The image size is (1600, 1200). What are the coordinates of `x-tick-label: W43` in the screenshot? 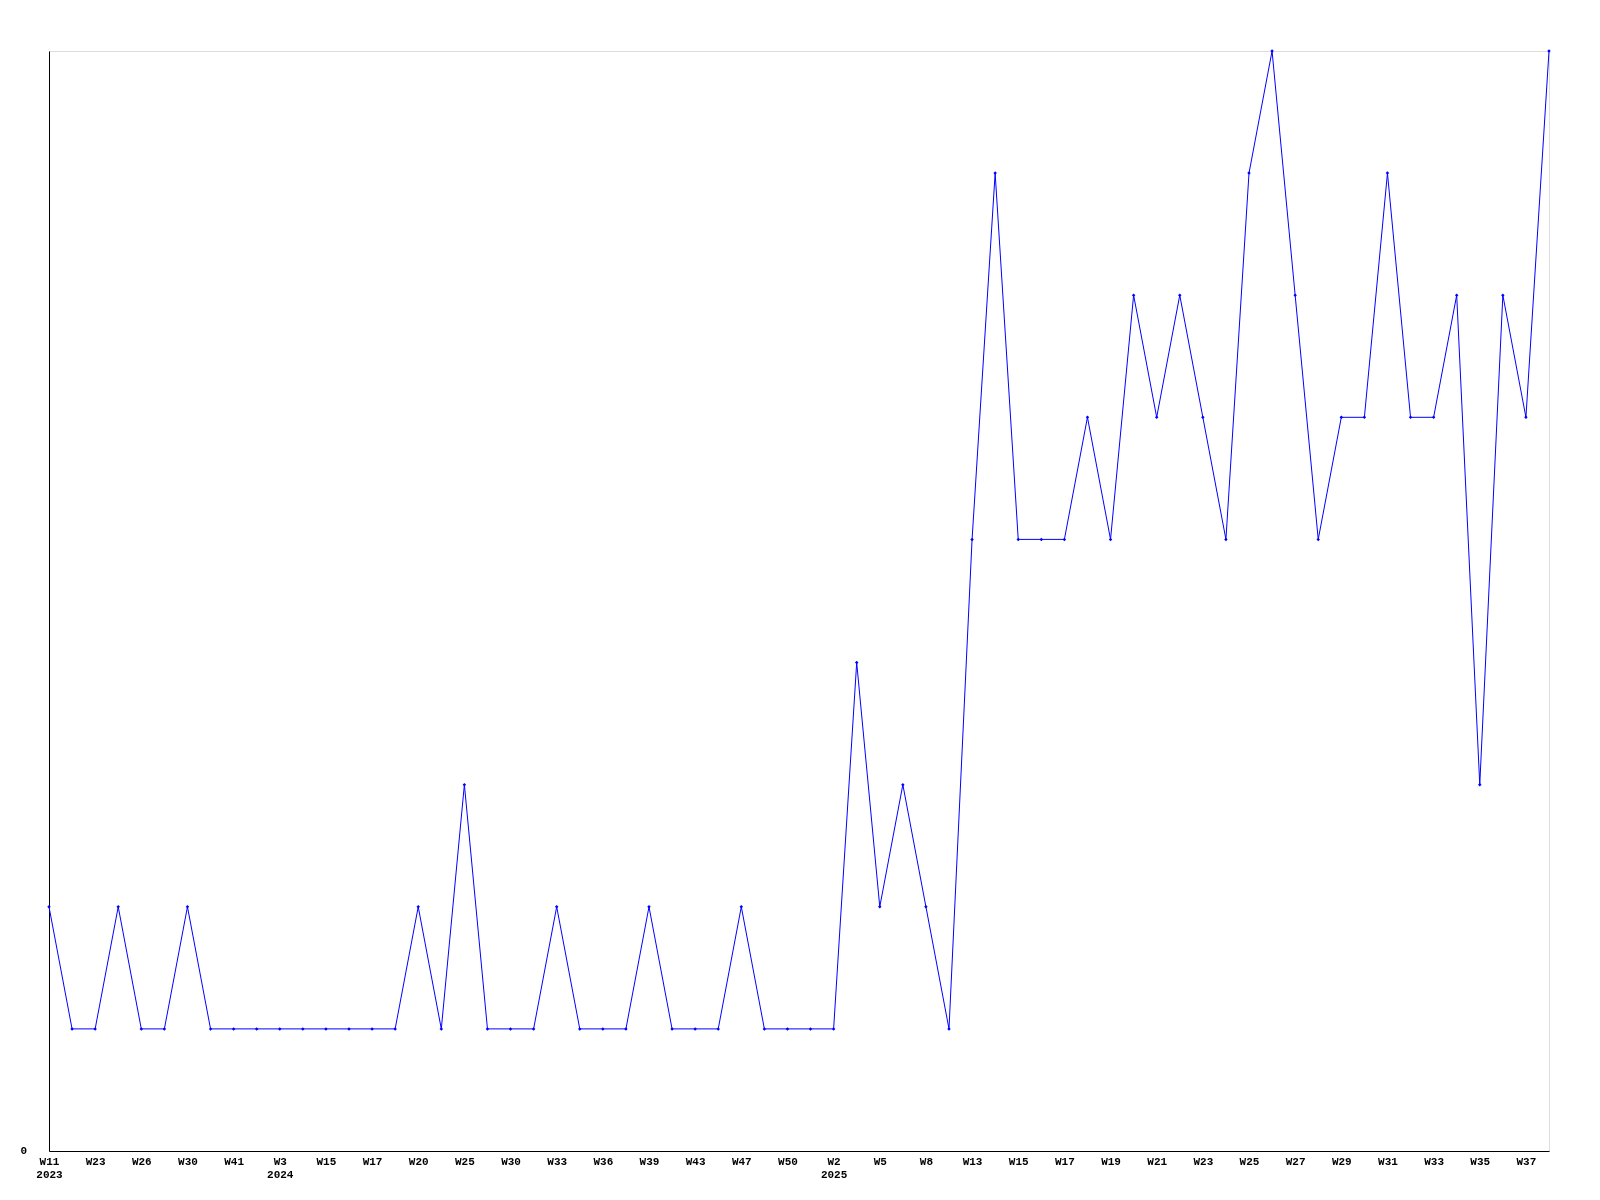 It's located at (695, 1161).